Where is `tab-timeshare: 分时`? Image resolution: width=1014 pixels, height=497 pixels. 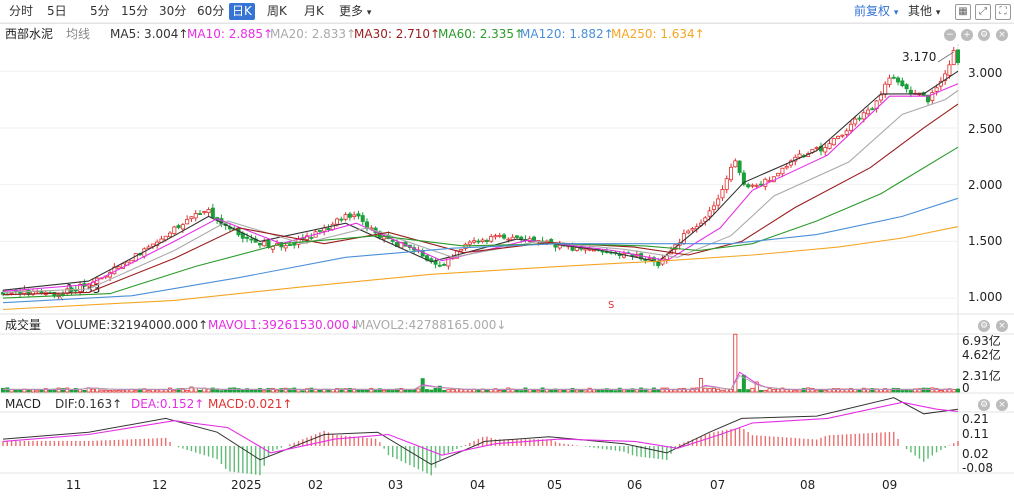
tab-timeshare: 分时 is located at coordinates (21, 11).